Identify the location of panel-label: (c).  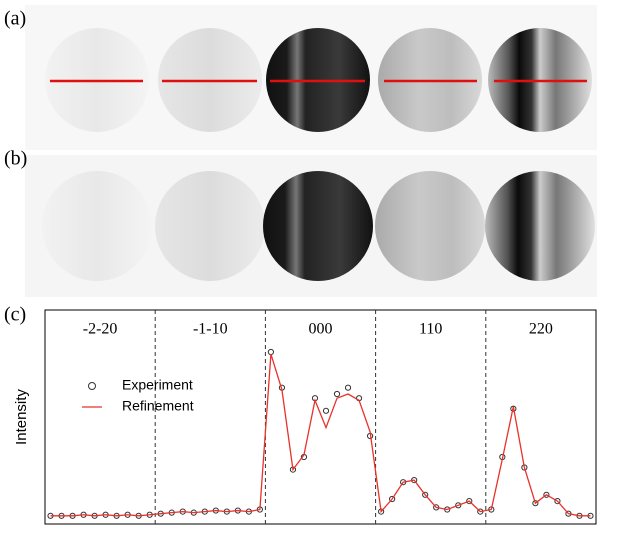
(15, 315).